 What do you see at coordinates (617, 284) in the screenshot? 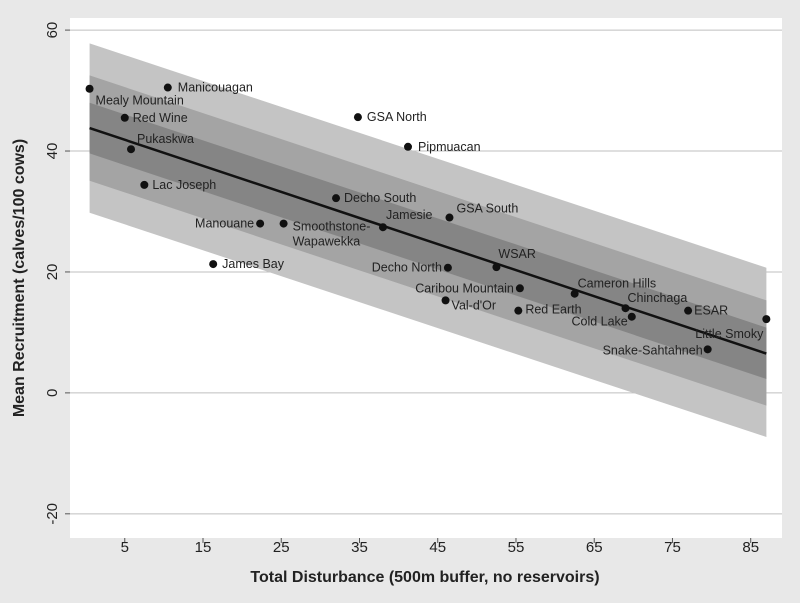
I see `point-label: Cameron Hills` at bounding box center [617, 284].